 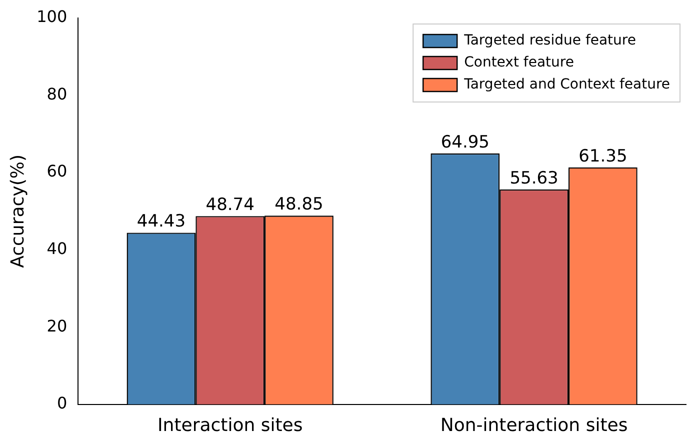 What do you see at coordinates (57, 171) in the screenshot?
I see `y-tick-label: 60` at bounding box center [57, 171].